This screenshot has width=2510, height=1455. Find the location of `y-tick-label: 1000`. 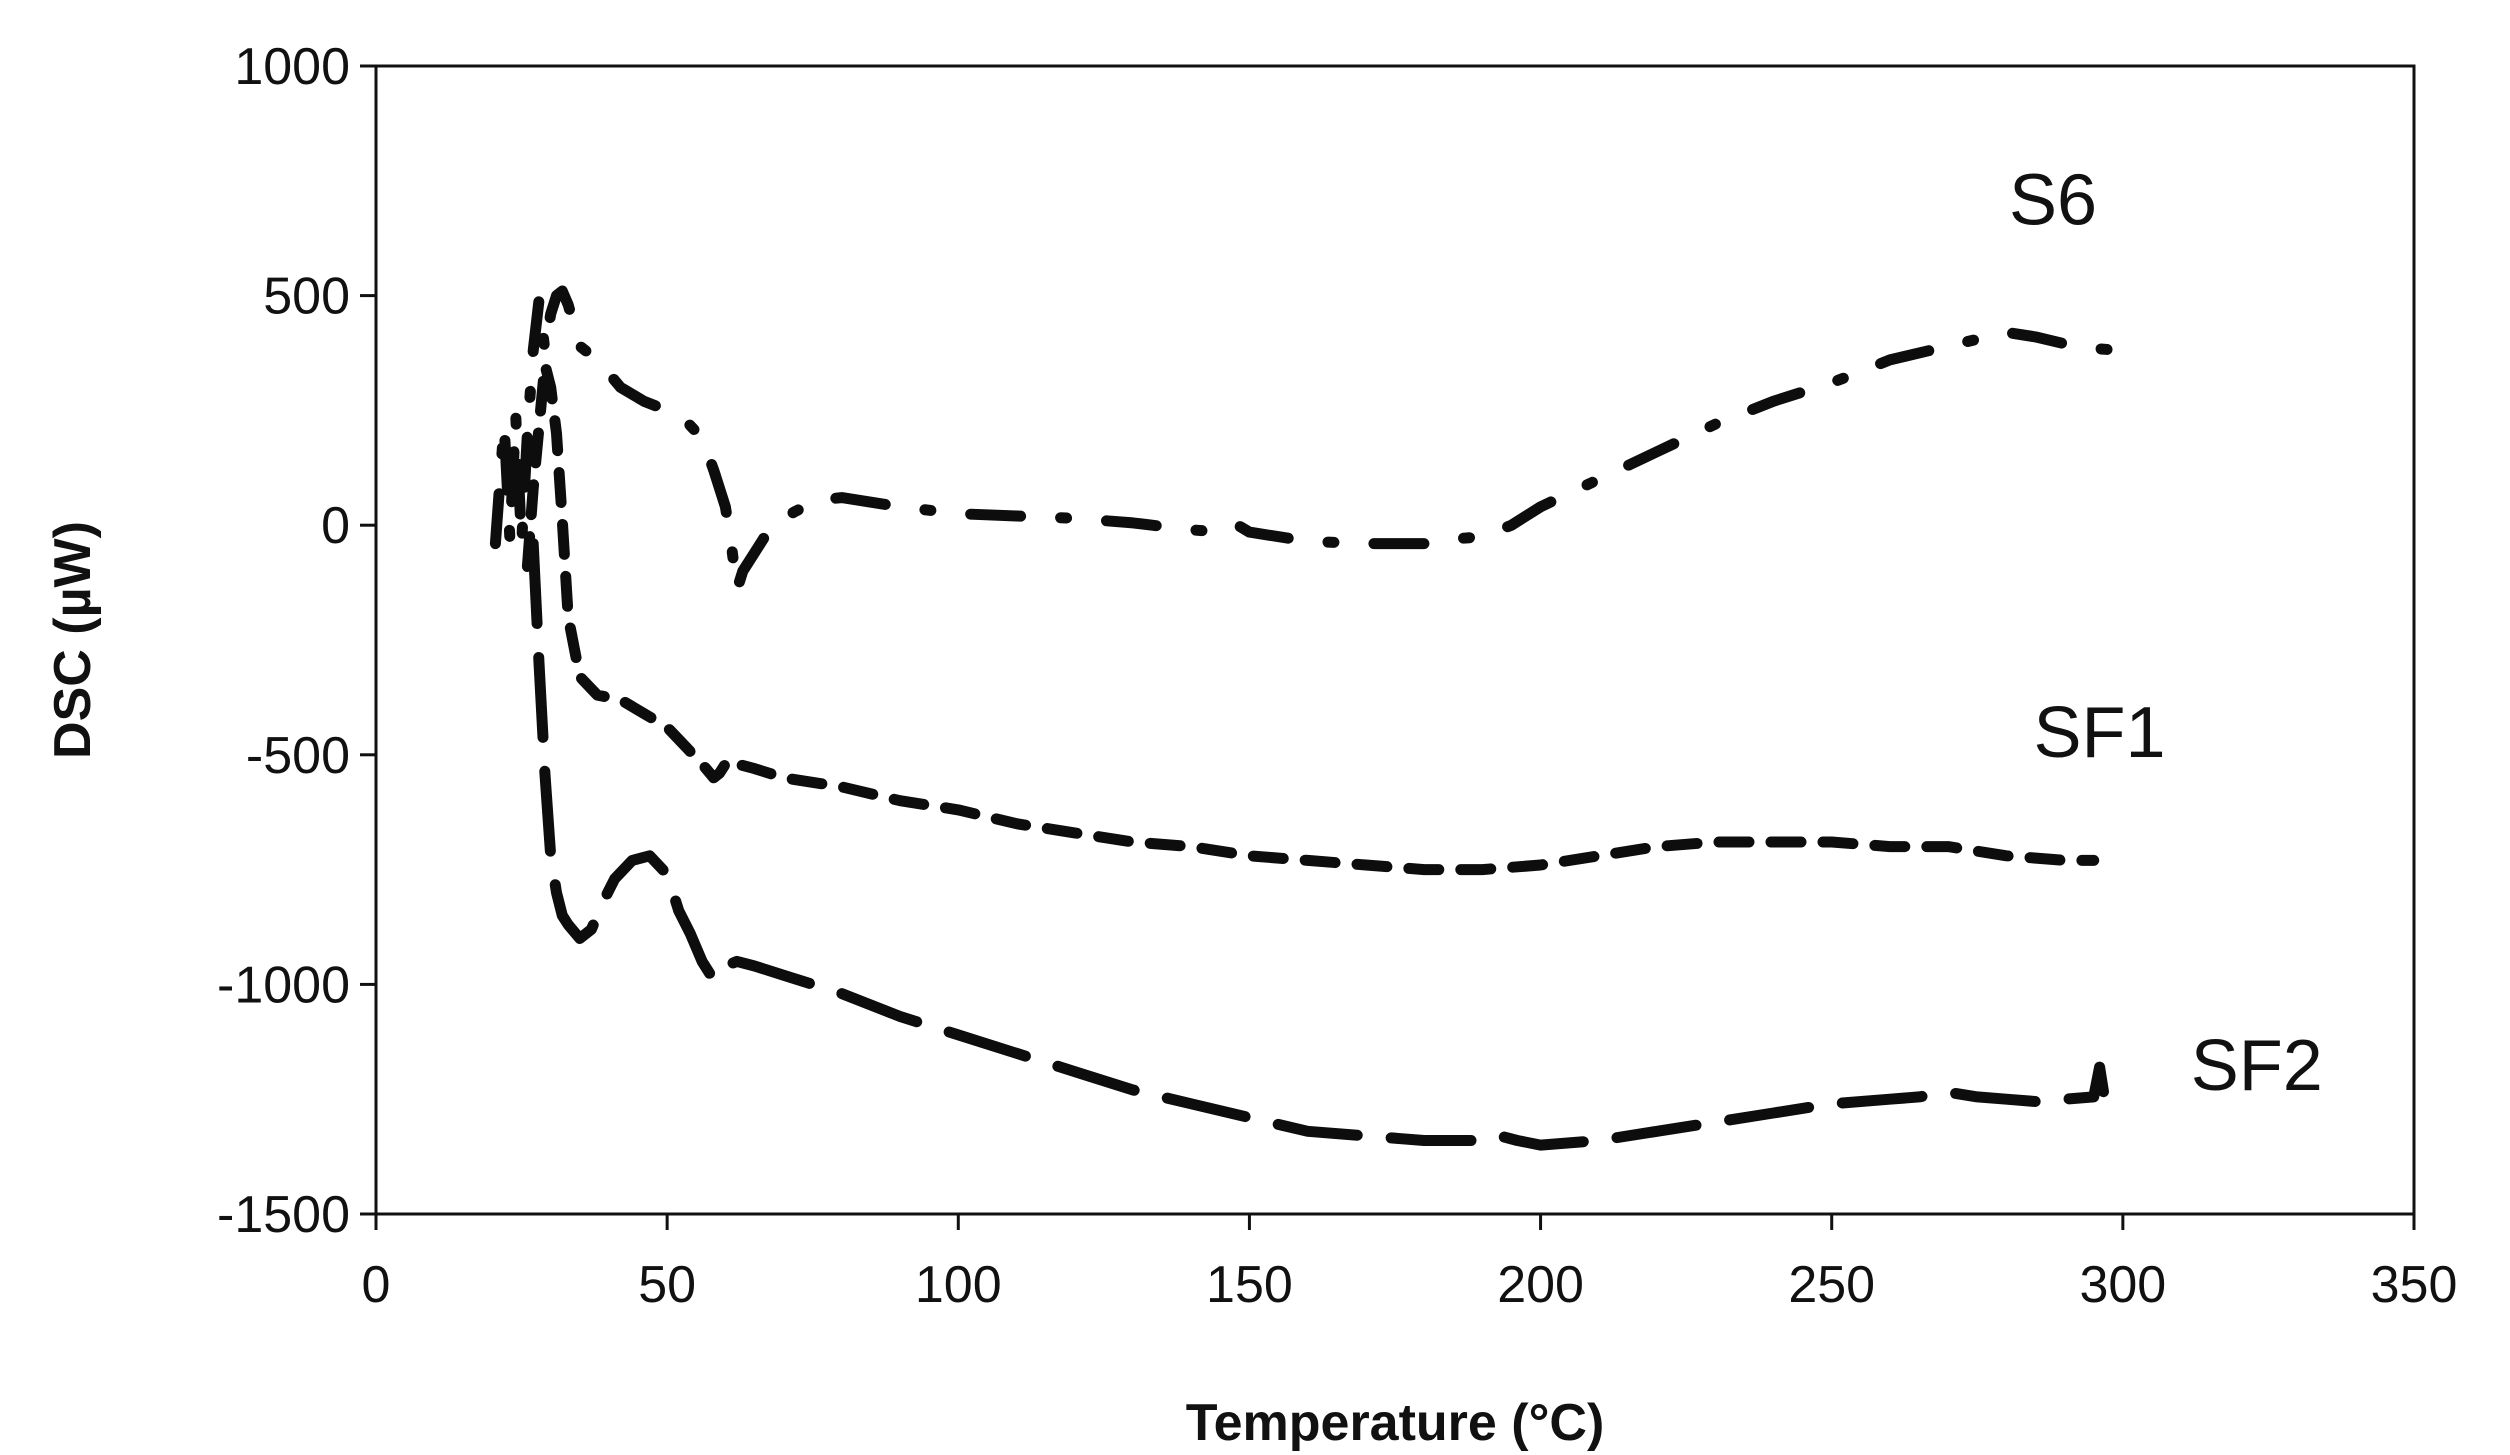

y-tick-label: 1000 is located at coordinates (292, 67).